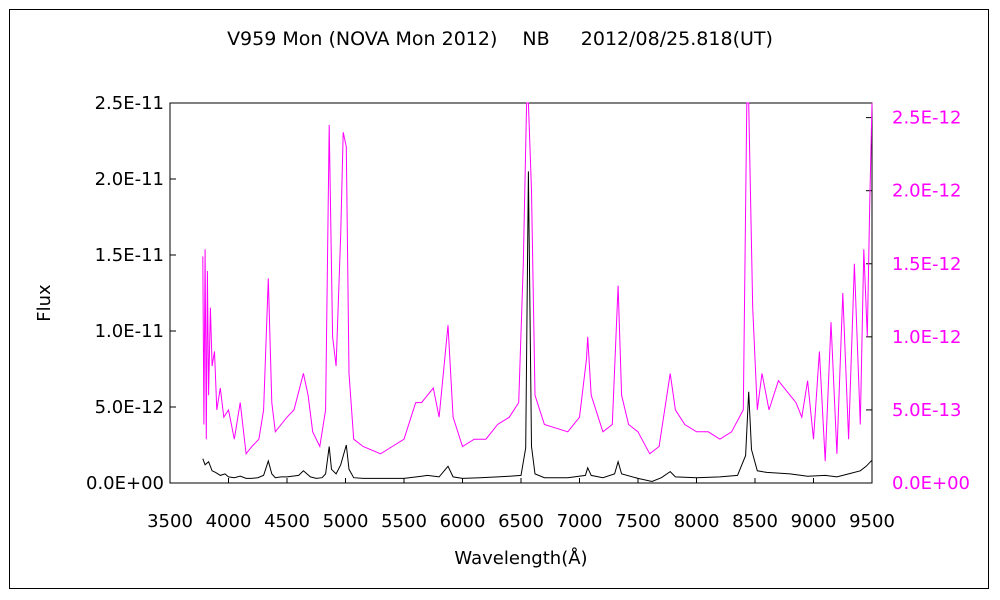 This screenshot has height=600, width=1000. What do you see at coordinates (404, 521) in the screenshot?
I see `x-tick-label: 5500` at bounding box center [404, 521].